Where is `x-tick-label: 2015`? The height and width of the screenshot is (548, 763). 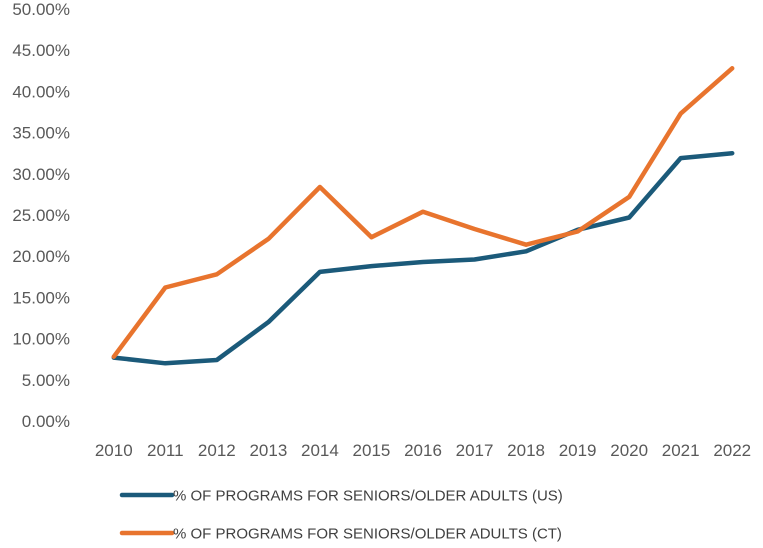 x-tick-label: 2015 is located at coordinates (372, 450).